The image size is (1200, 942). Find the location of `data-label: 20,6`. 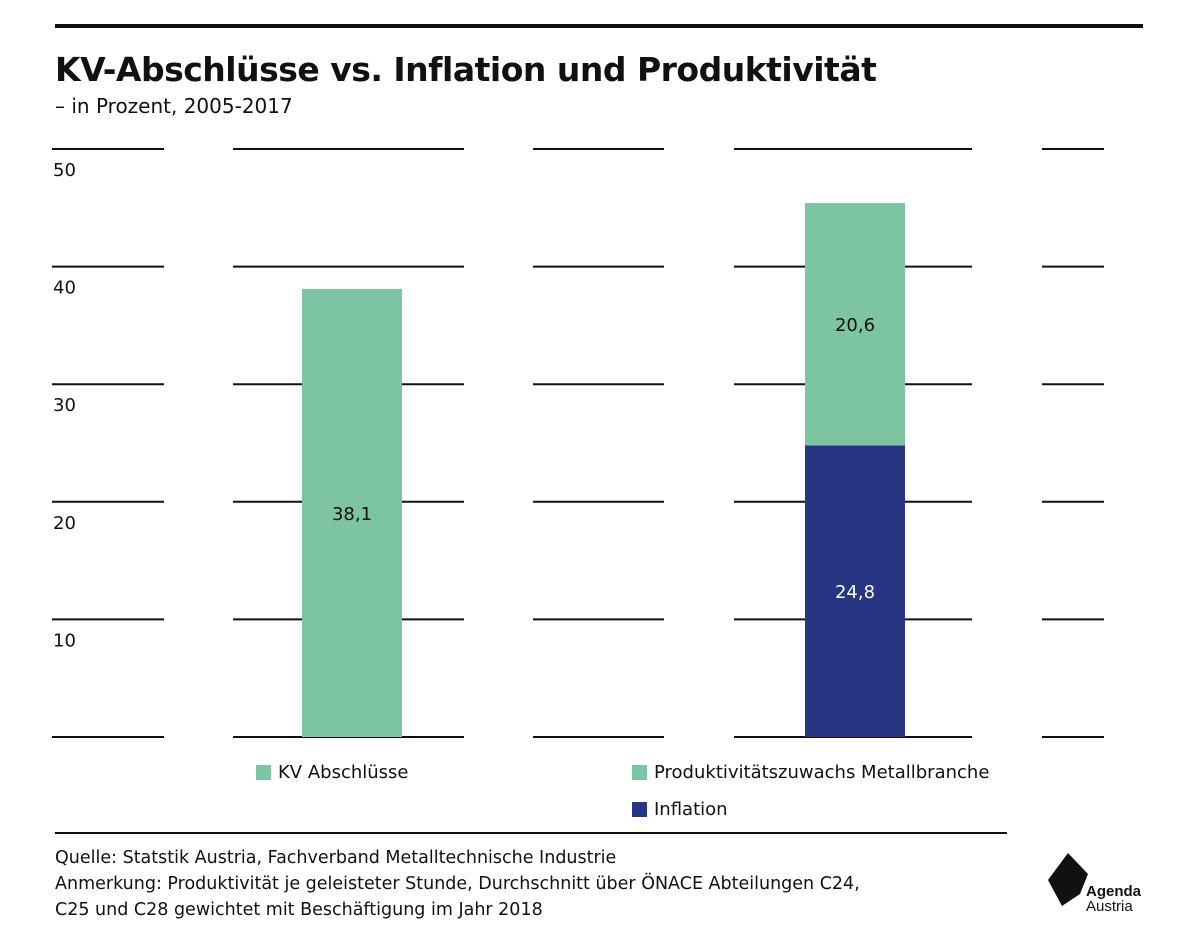

data-label: 20,6 is located at coordinates (855, 325).